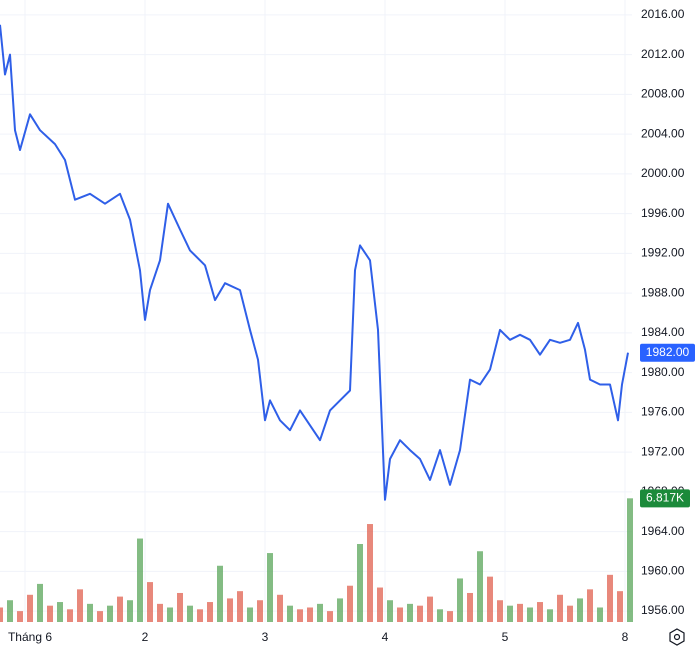 Image resolution: width=699 pixels, height=649 pixels. Describe the element at coordinates (663, 213) in the screenshot. I see `y-tick-label: 1996.00` at that location.